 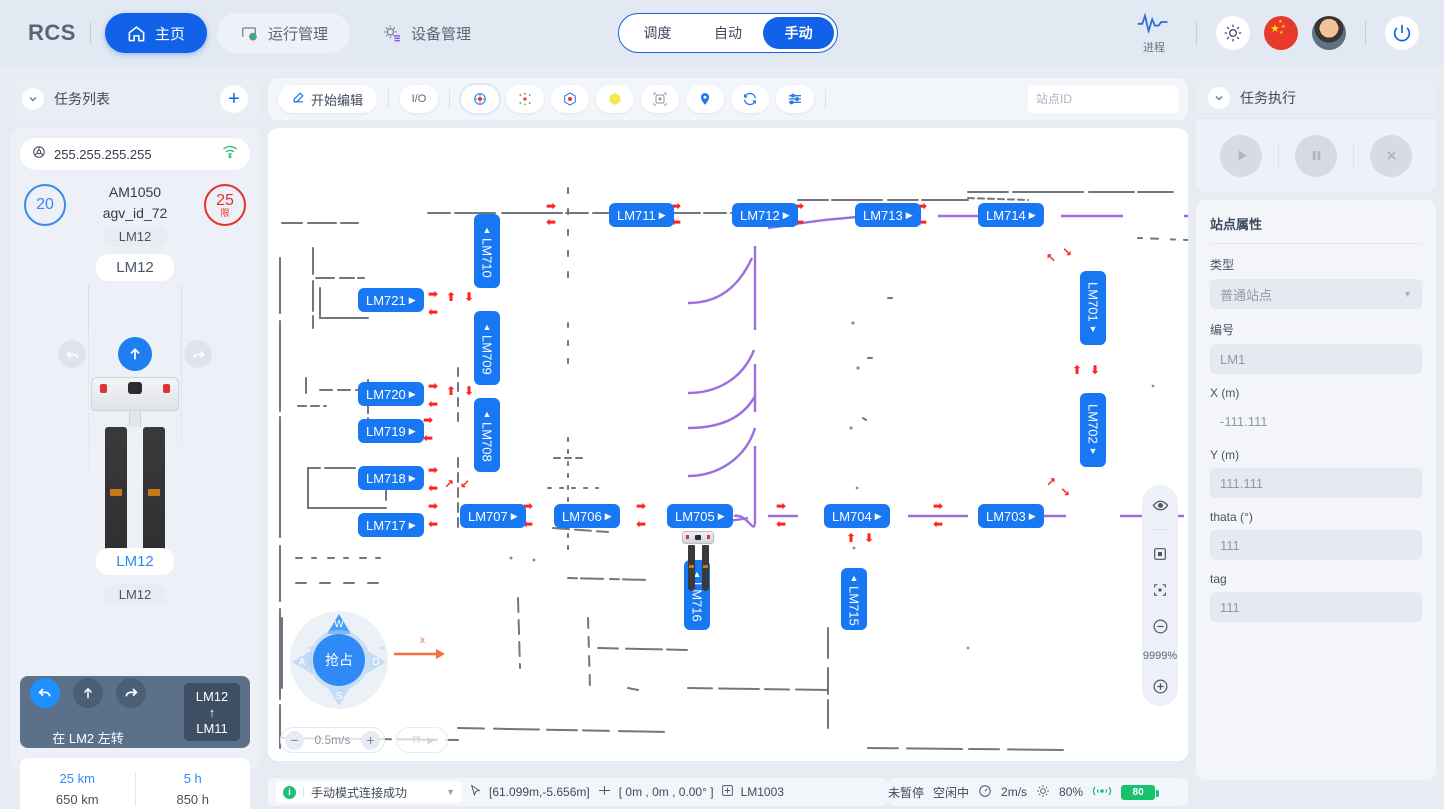 What do you see at coordinates (1391, 155) in the screenshot?
I see `stop-button` at bounding box center [1391, 155].